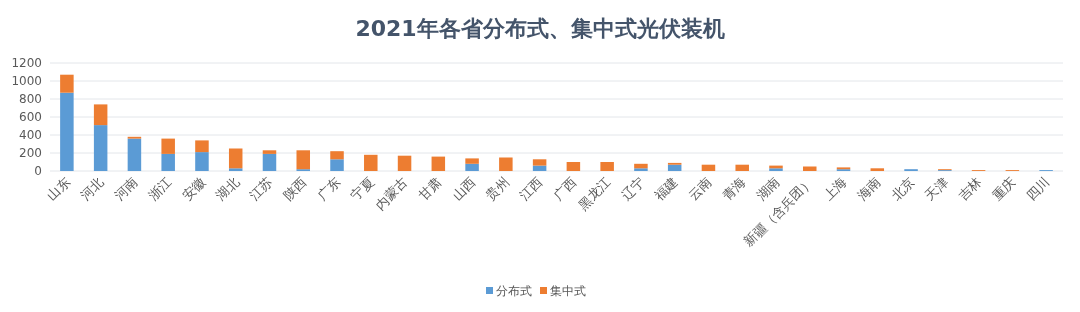 This screenshot has height=312, width=1080. What do you see at coordinates (568, 291) in the screenshot?
I see `legend-label: 集中式` at bounding box center [568, 291].